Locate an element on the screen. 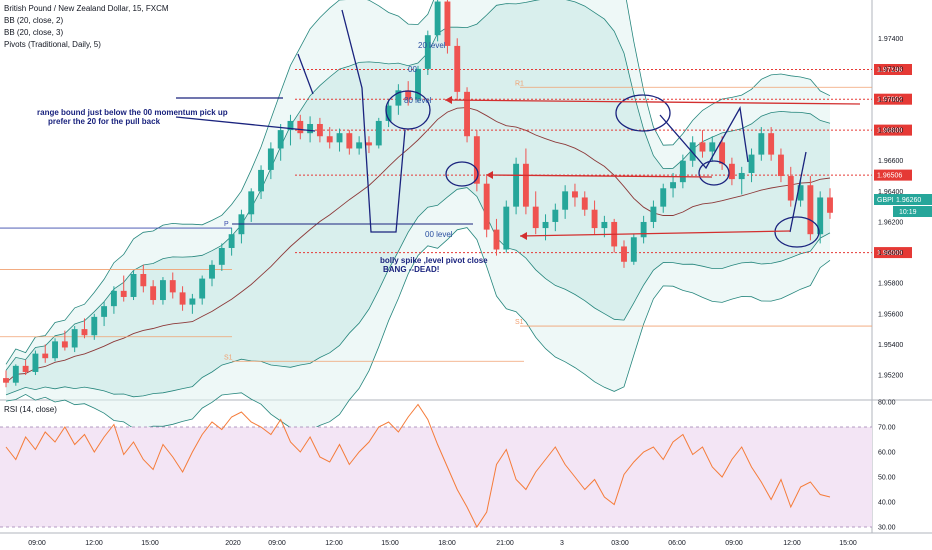 The image size is (932, 550). level-label-1: 1.97002 is located at coordinates (889, 100).